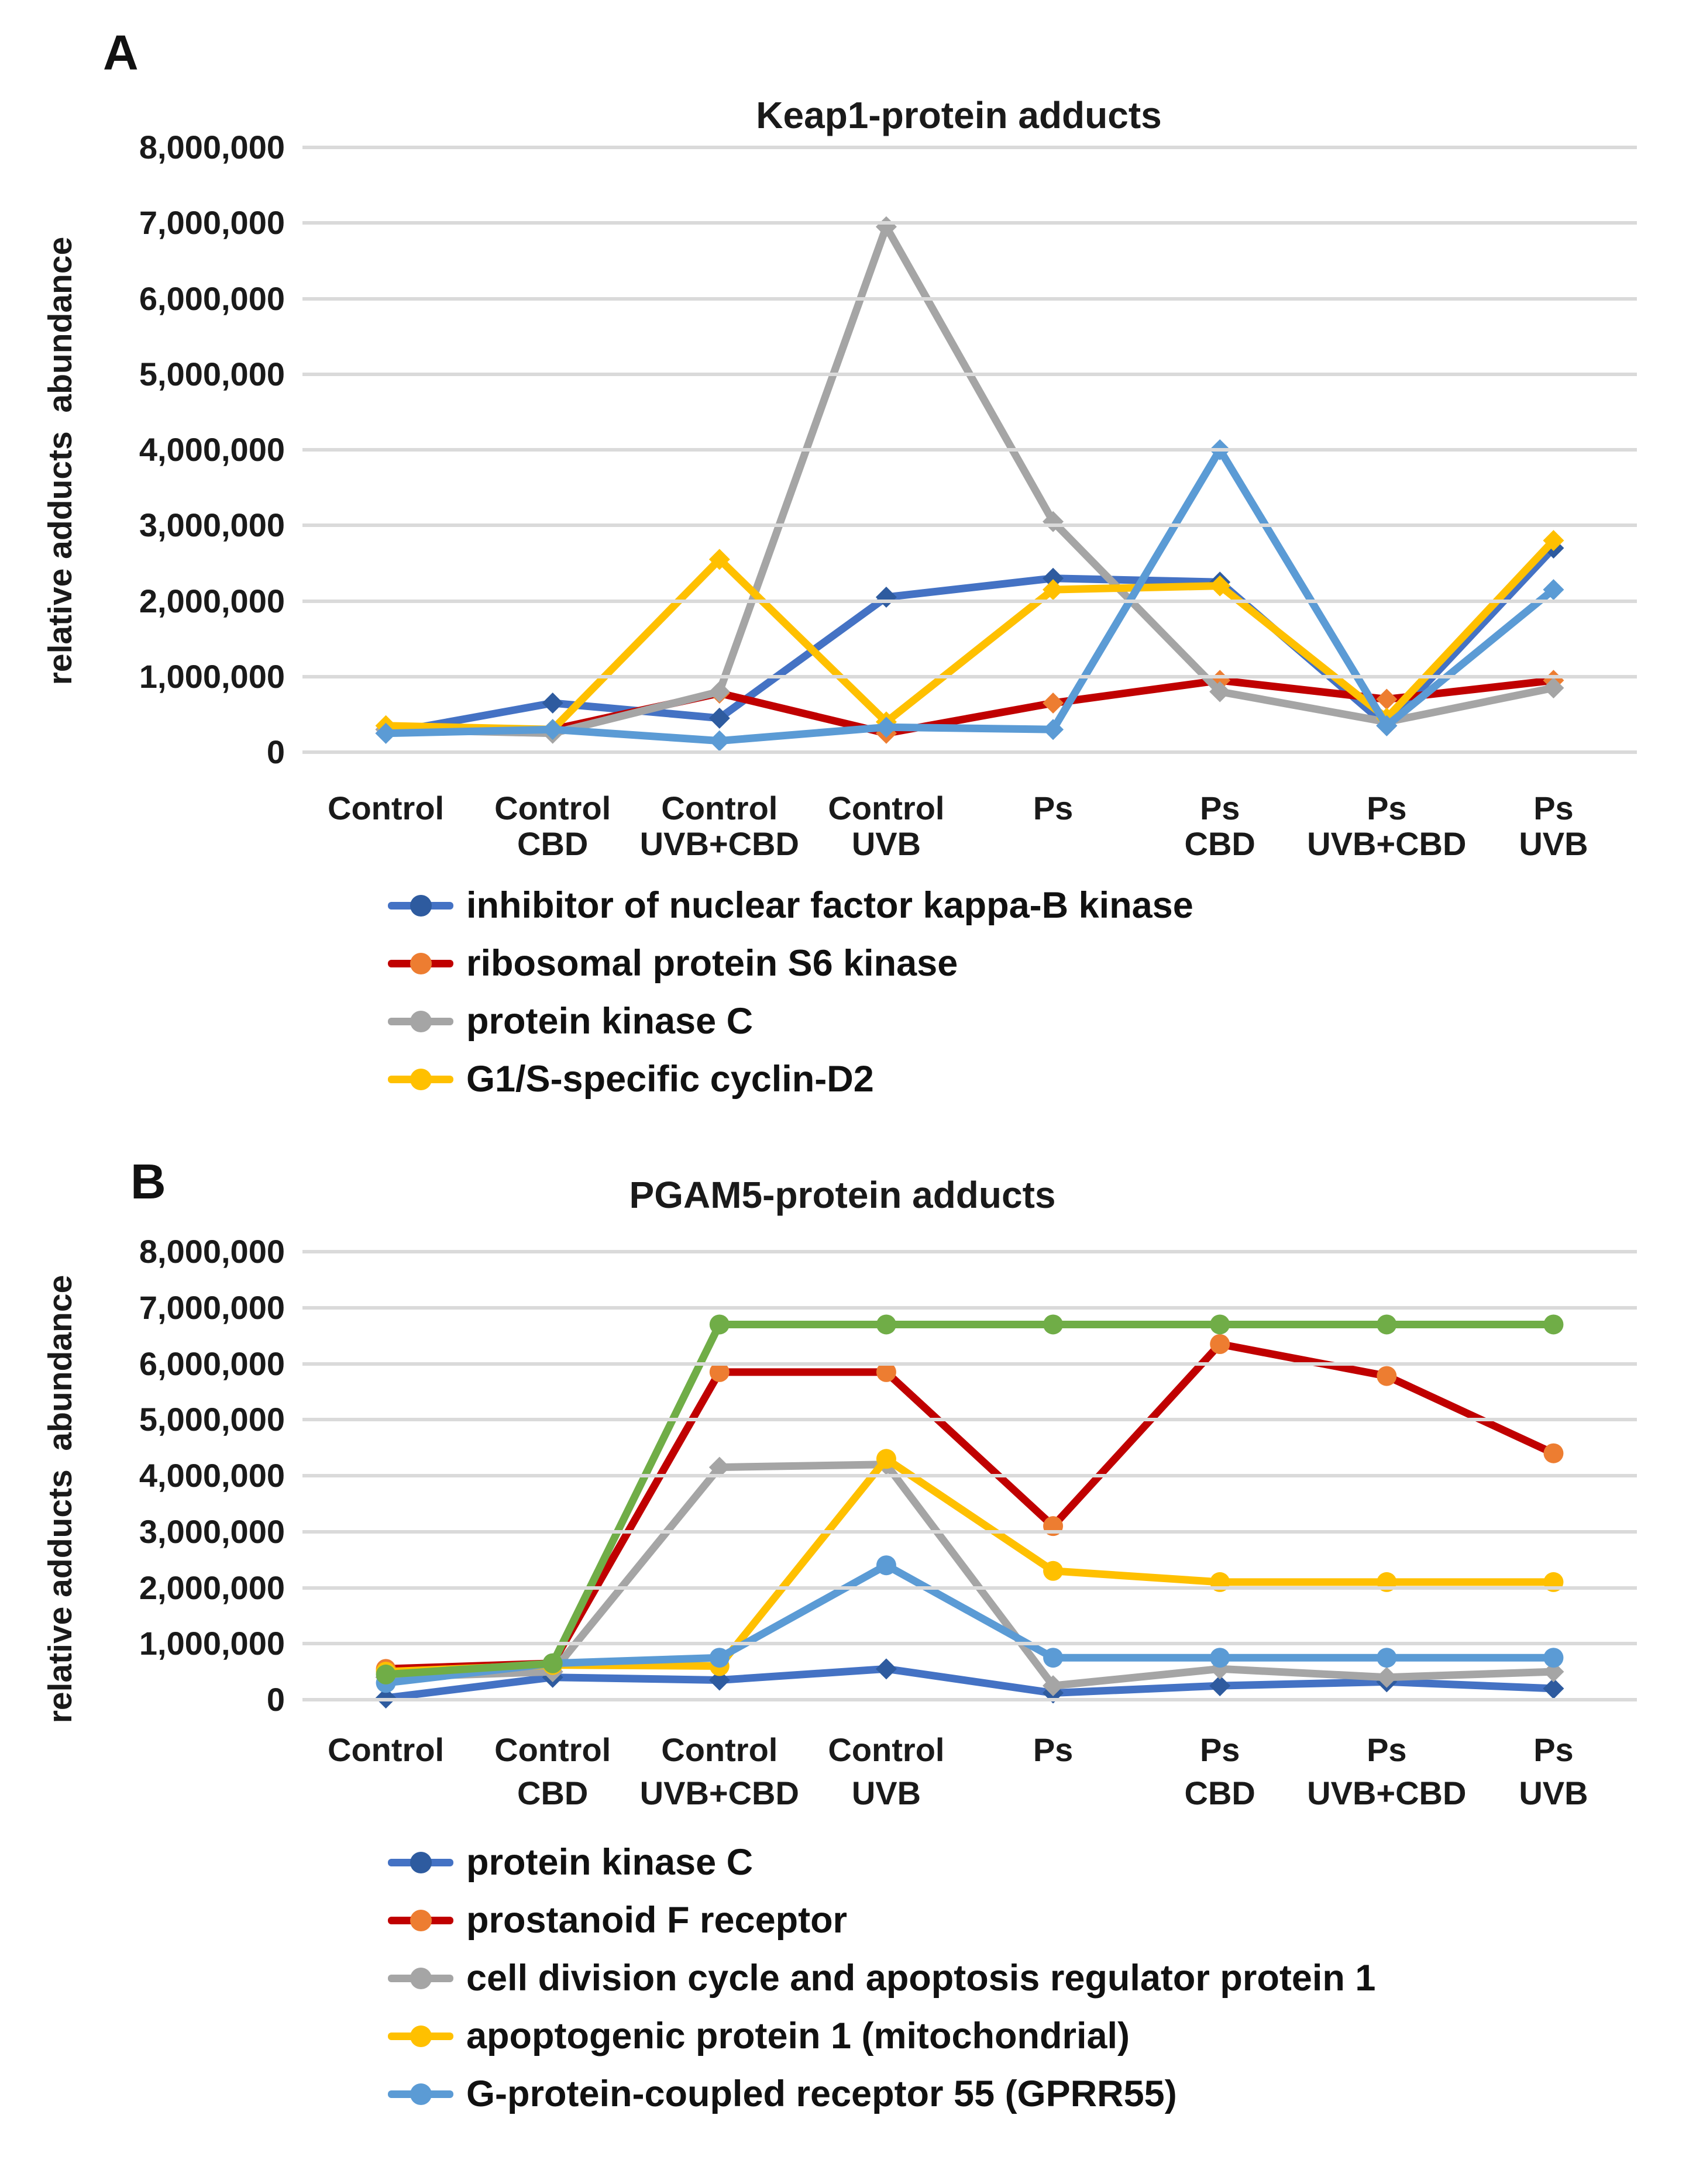 Image resolution: width=1696 pixels, height=2184 pixels. I want to click on legend-label: G-protein-coupled receptor 55 (GPRR55), so click(821, 2093).